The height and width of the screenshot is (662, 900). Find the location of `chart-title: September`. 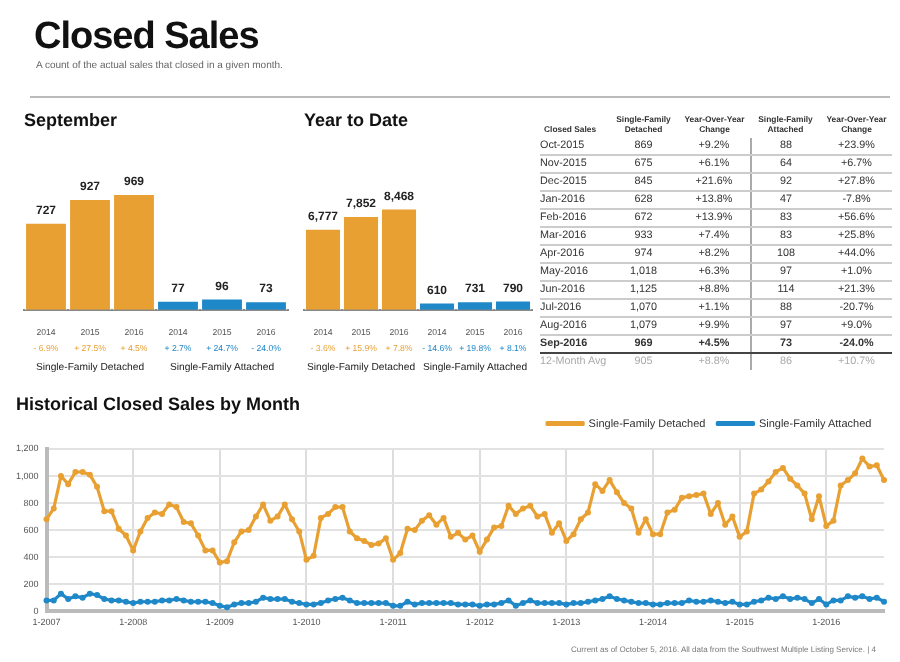

chart-title: September is located at coordinates (71, 120).